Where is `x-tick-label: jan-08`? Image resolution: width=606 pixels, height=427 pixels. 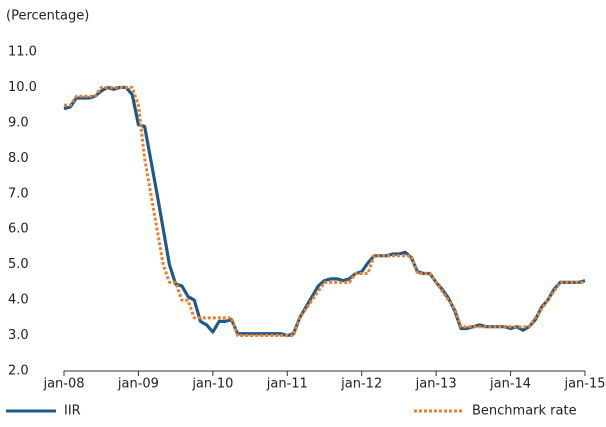 x-tick-label: jan-08 is located at coordinates (63, 384).